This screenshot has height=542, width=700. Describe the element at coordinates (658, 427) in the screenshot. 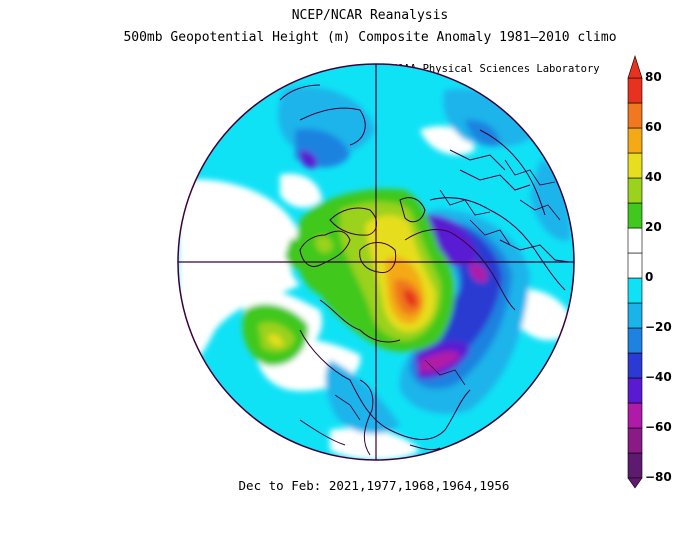

I see `colorbar-tick-label: −60` at that location.